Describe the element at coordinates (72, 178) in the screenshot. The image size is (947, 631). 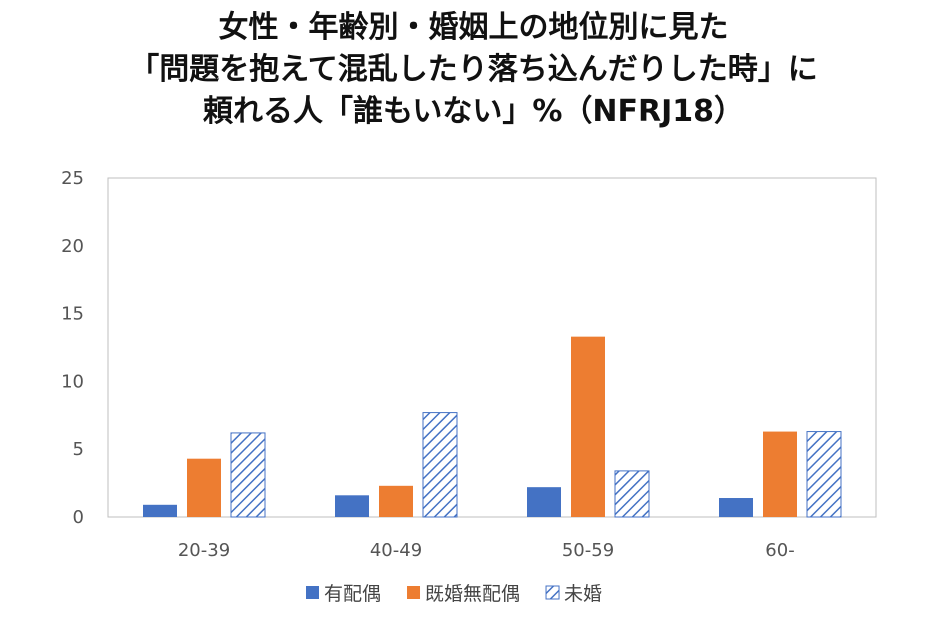
I see `y-tick-label: 25` at that location.